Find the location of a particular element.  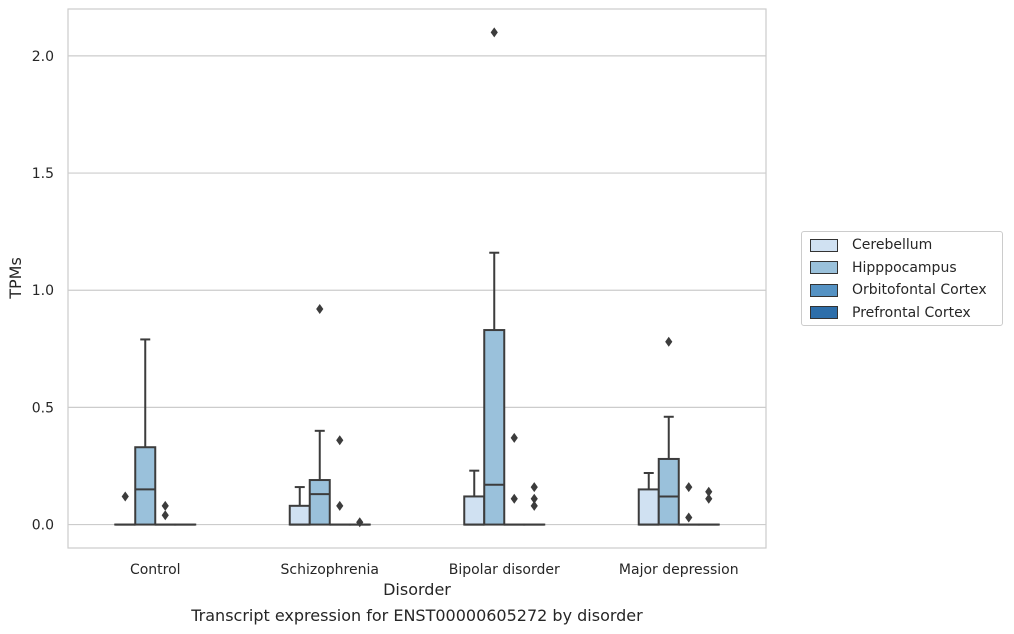

y-tick-label: 1.0 is located at coordinates (43, 291).